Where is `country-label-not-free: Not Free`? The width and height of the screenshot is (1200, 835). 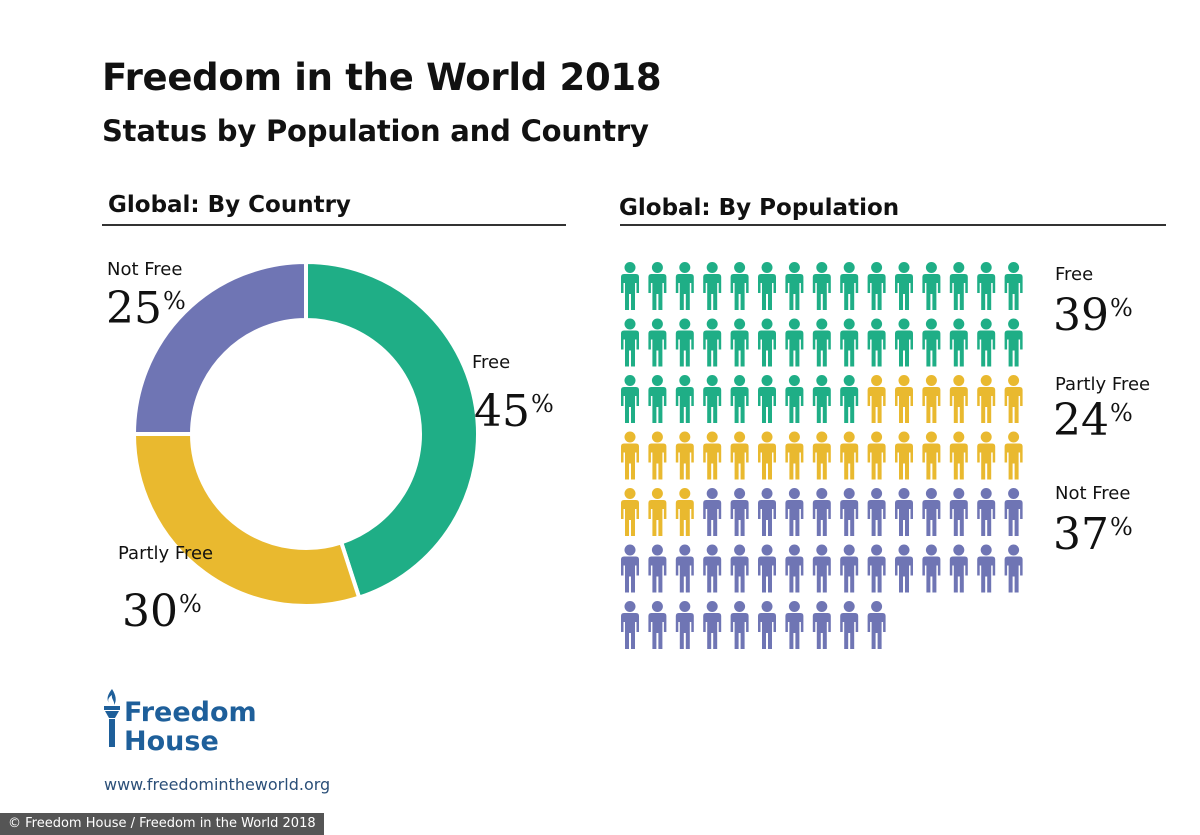 country-label-not-free: Not Free is located at coordinates (145, 269).